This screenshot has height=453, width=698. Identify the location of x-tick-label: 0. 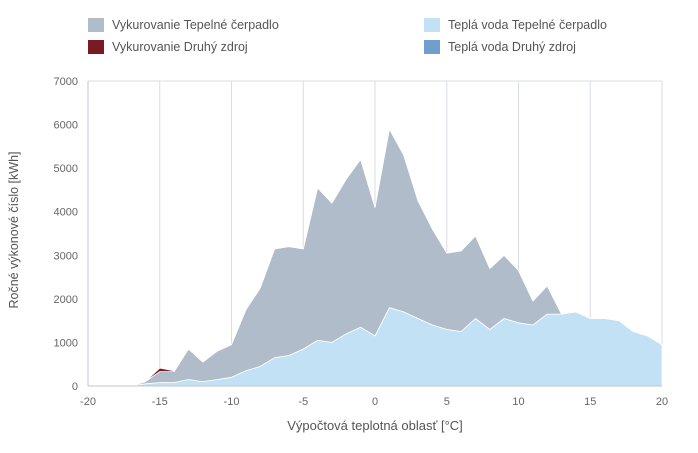
(375, 402).